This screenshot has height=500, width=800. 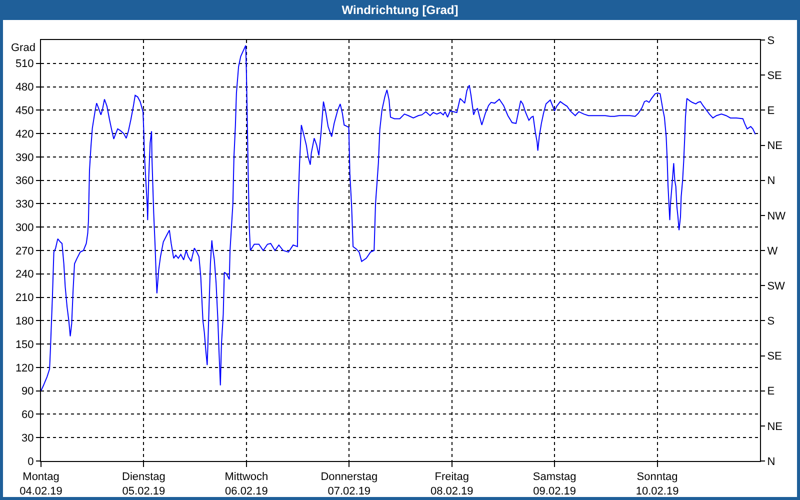 What do you see at coordinates (246, 484) in the screenshot?
I see `x-tick-label: Mittwoch 06.02.19` at bounding box center [246, 484].